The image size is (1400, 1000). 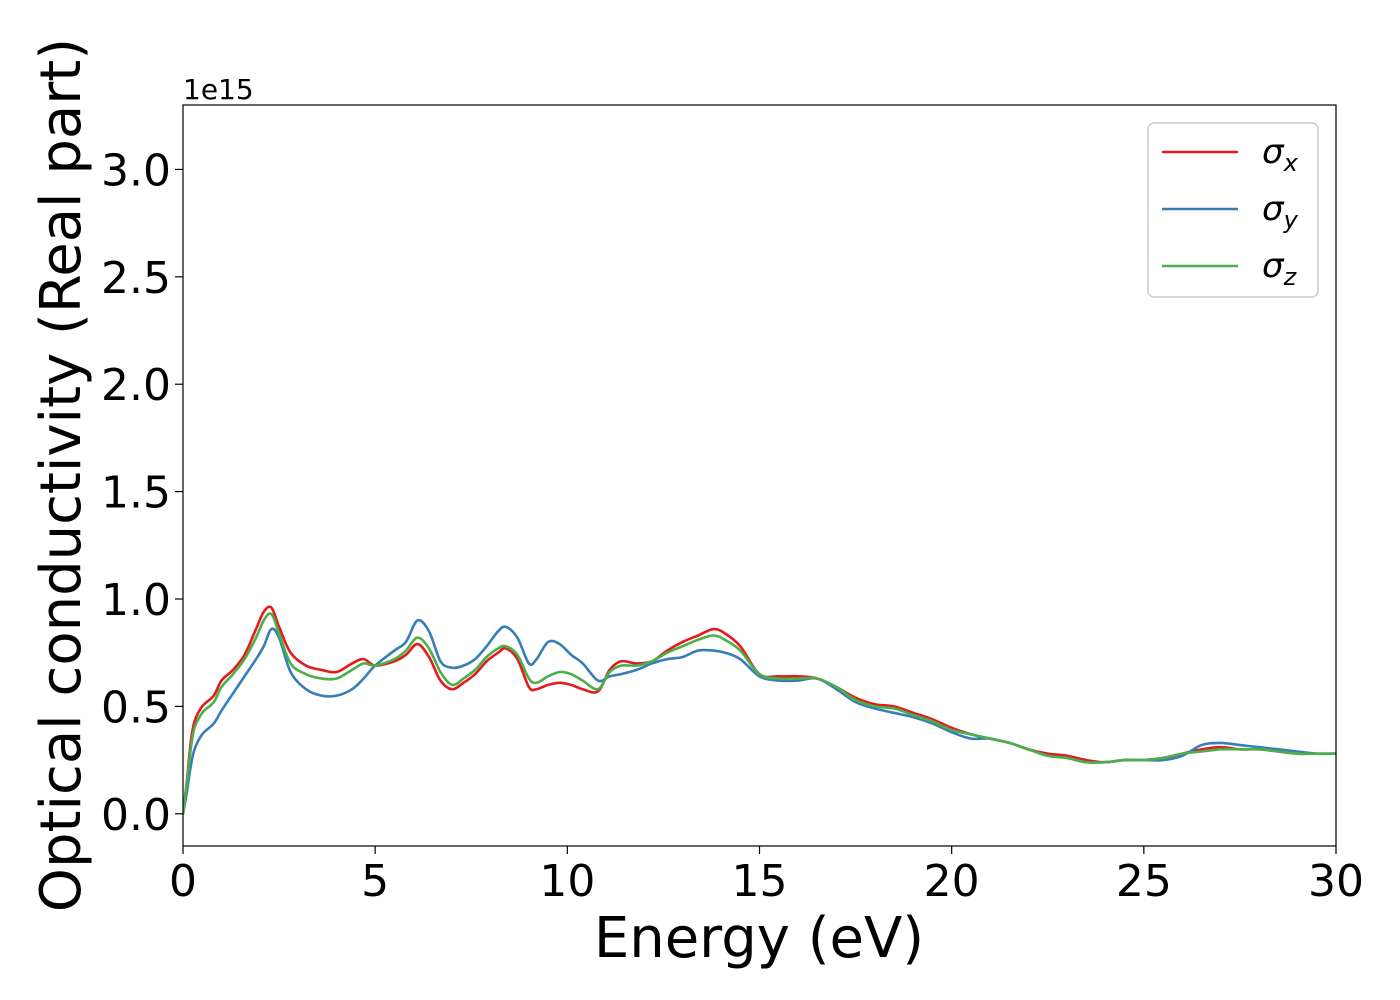 I want to click on x-axis: 0 5 10 15 20 25 30, so click(x=766, y=876).